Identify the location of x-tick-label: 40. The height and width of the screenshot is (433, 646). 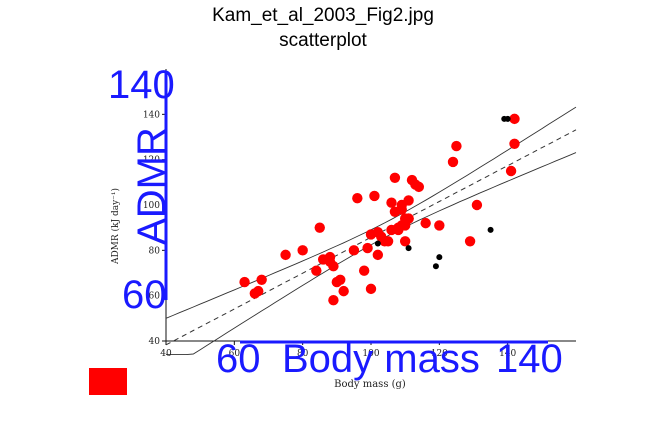
(166, 354).